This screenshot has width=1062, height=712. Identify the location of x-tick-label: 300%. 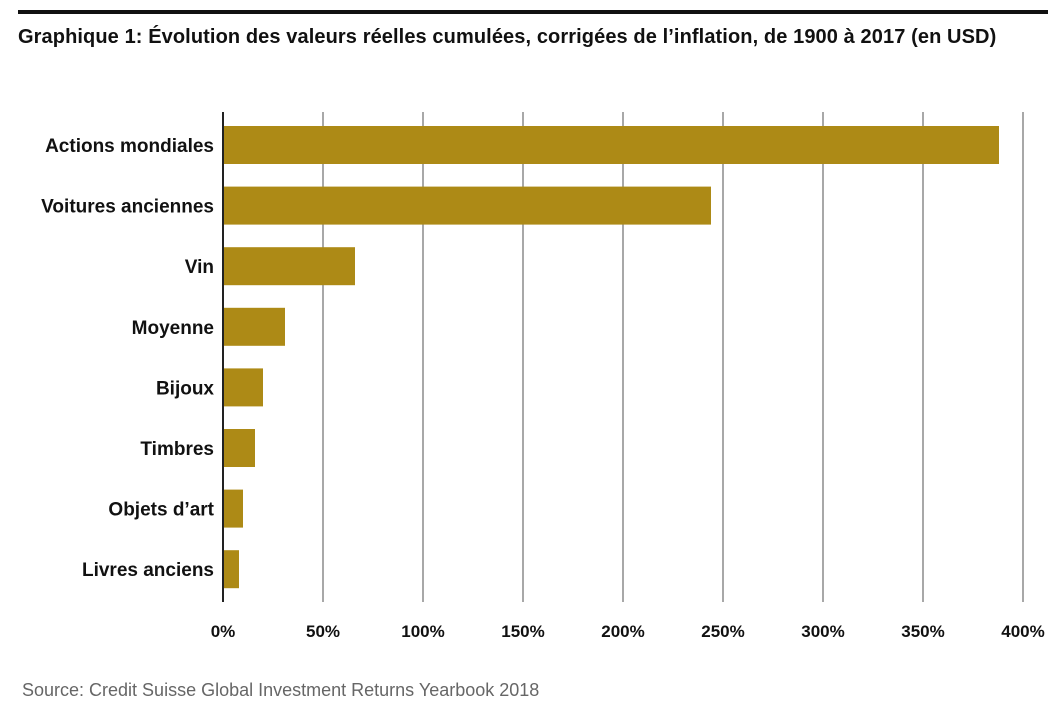
(822, 631).